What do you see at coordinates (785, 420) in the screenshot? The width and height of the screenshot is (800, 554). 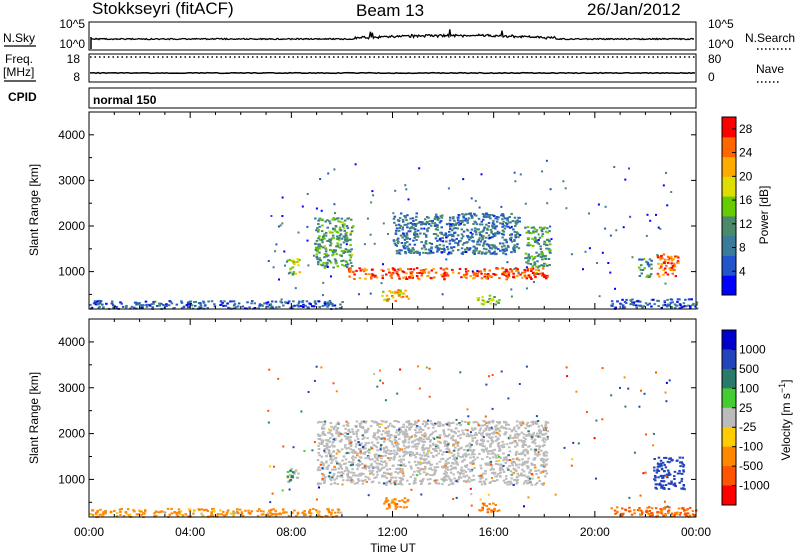 I see `velocity-colorbar-label: Velocity [m s−1]` at bounding box center [785, 420].